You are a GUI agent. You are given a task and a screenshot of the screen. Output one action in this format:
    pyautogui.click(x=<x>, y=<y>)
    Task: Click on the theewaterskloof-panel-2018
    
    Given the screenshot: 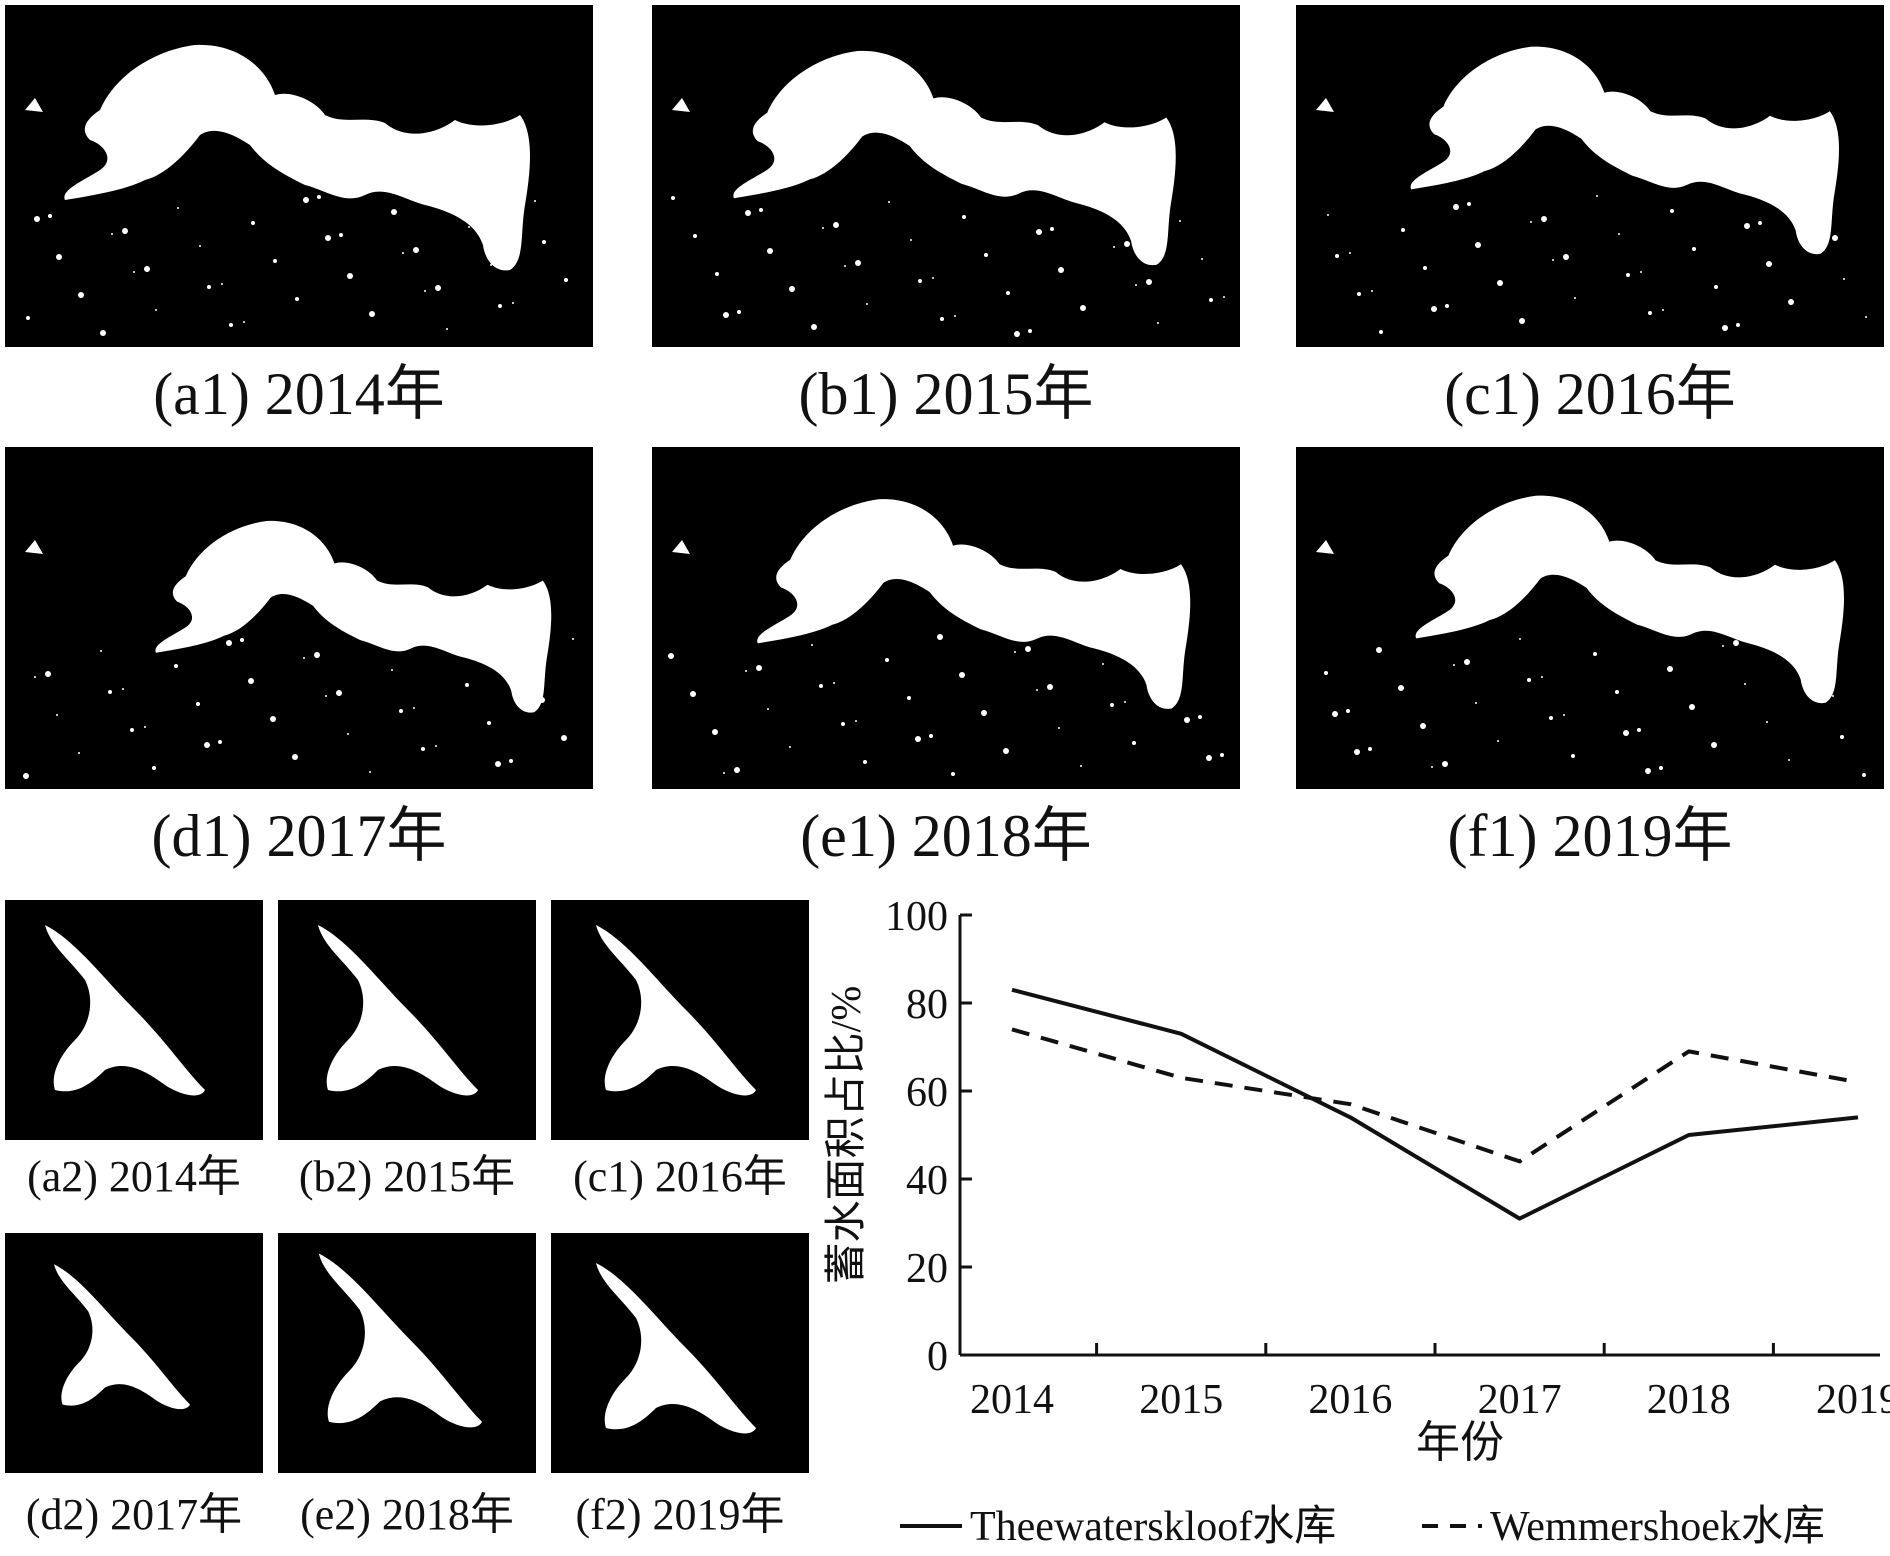 What is the action you would take?
    pyautogui.click(x=946, y=618)
    